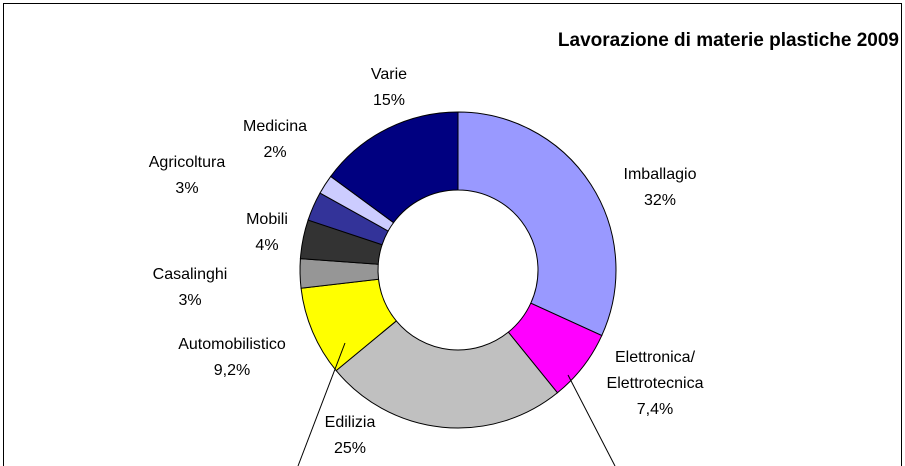 Image resolution: width=905 pixels, height=466 pixels. I want to click on slice-label: Elettronica/ Elettrotecnica 7,4%, so click(655, 384).